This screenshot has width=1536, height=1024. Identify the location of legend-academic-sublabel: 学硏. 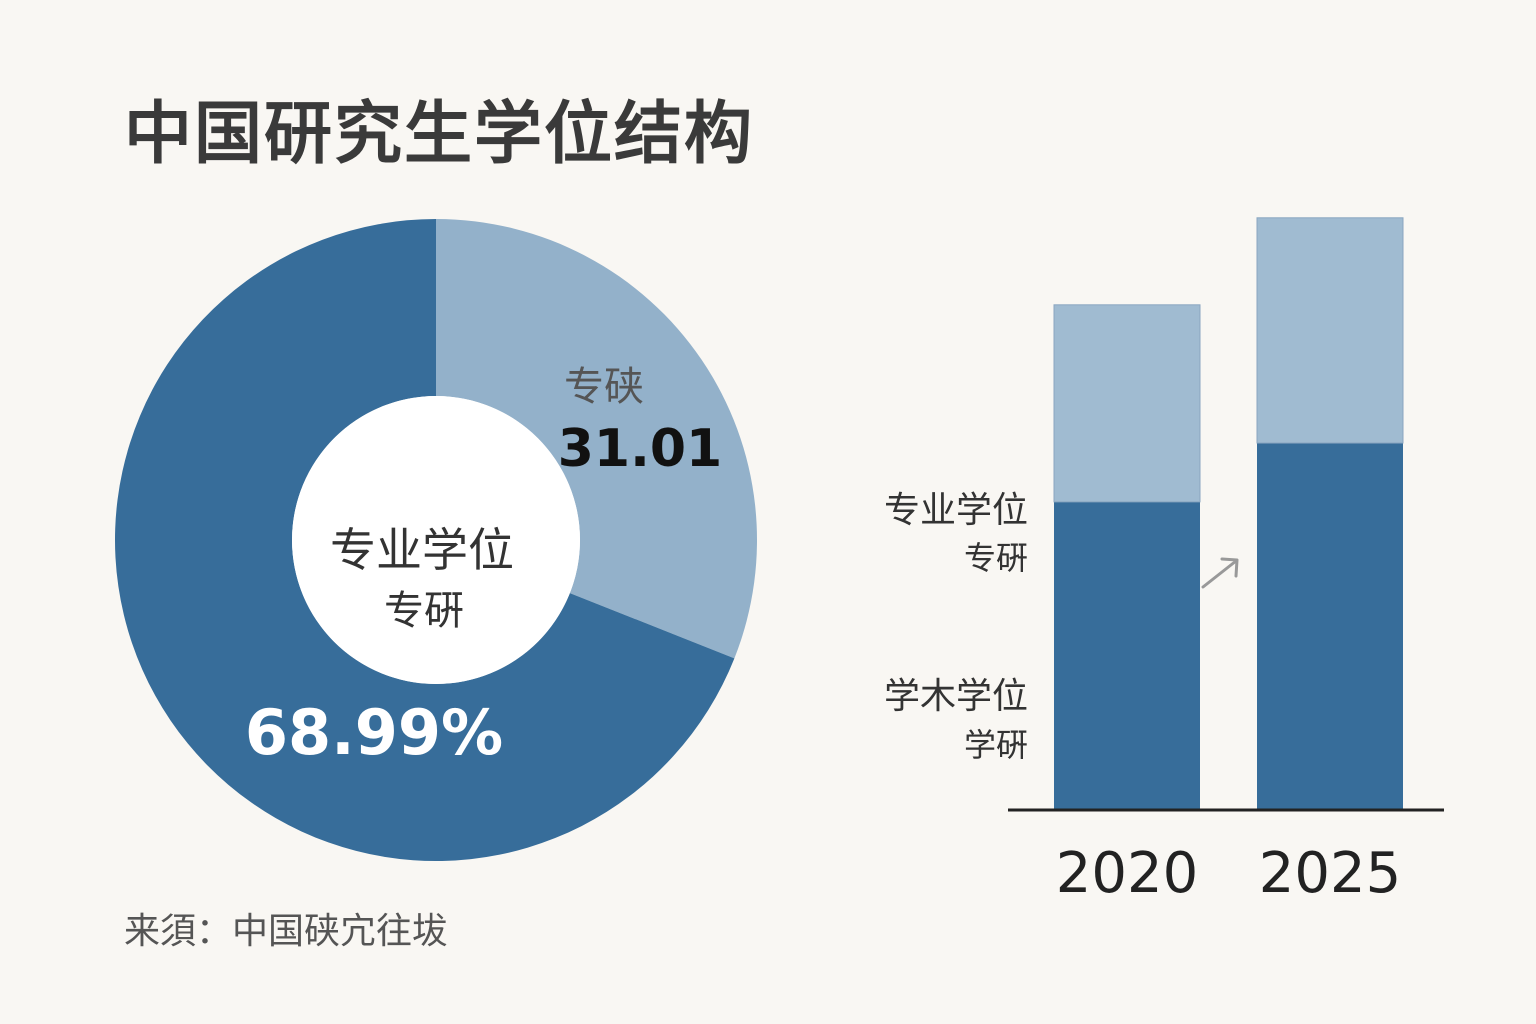
(996, 745).